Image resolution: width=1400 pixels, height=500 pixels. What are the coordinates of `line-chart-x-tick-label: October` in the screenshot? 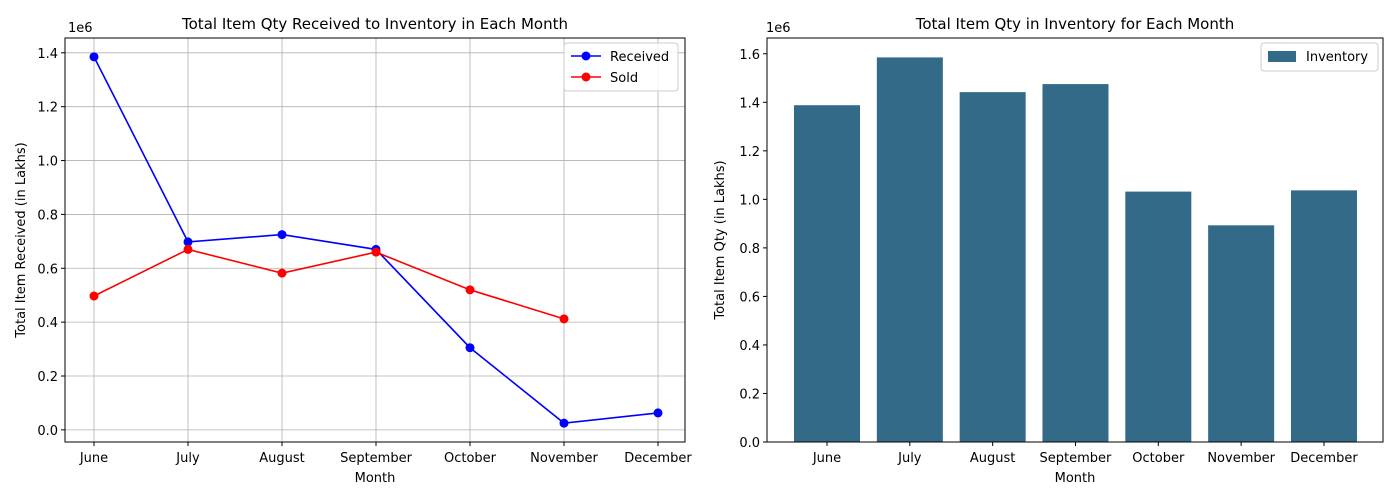 It's located at (470, 458).